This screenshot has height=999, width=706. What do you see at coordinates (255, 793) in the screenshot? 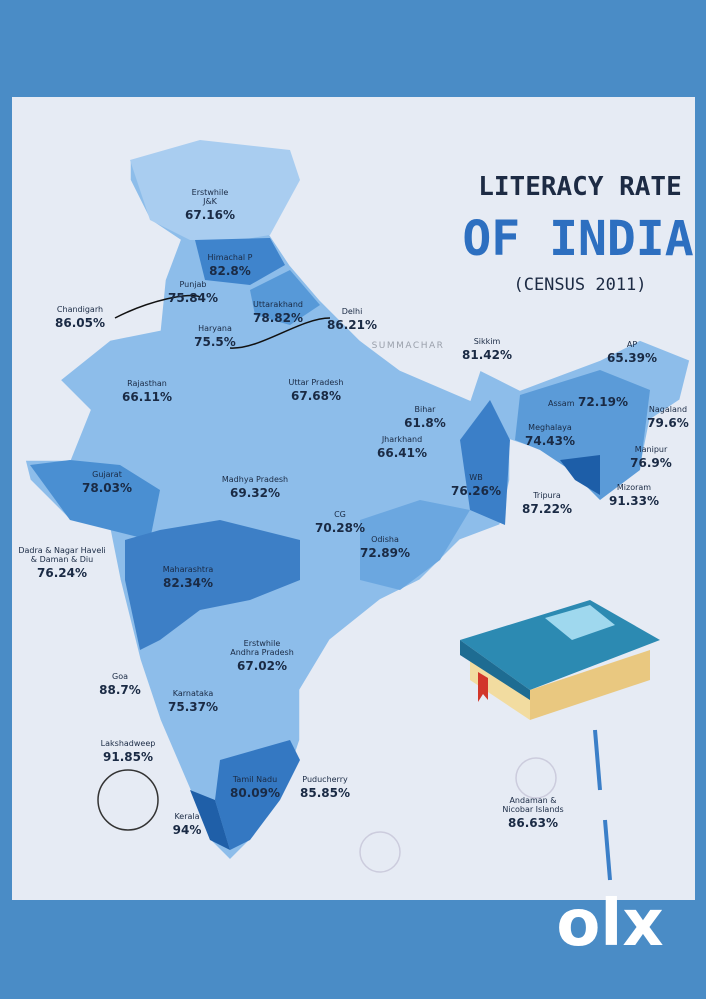
I see `region-value: 80.09%` at bounding box center [255, 793].